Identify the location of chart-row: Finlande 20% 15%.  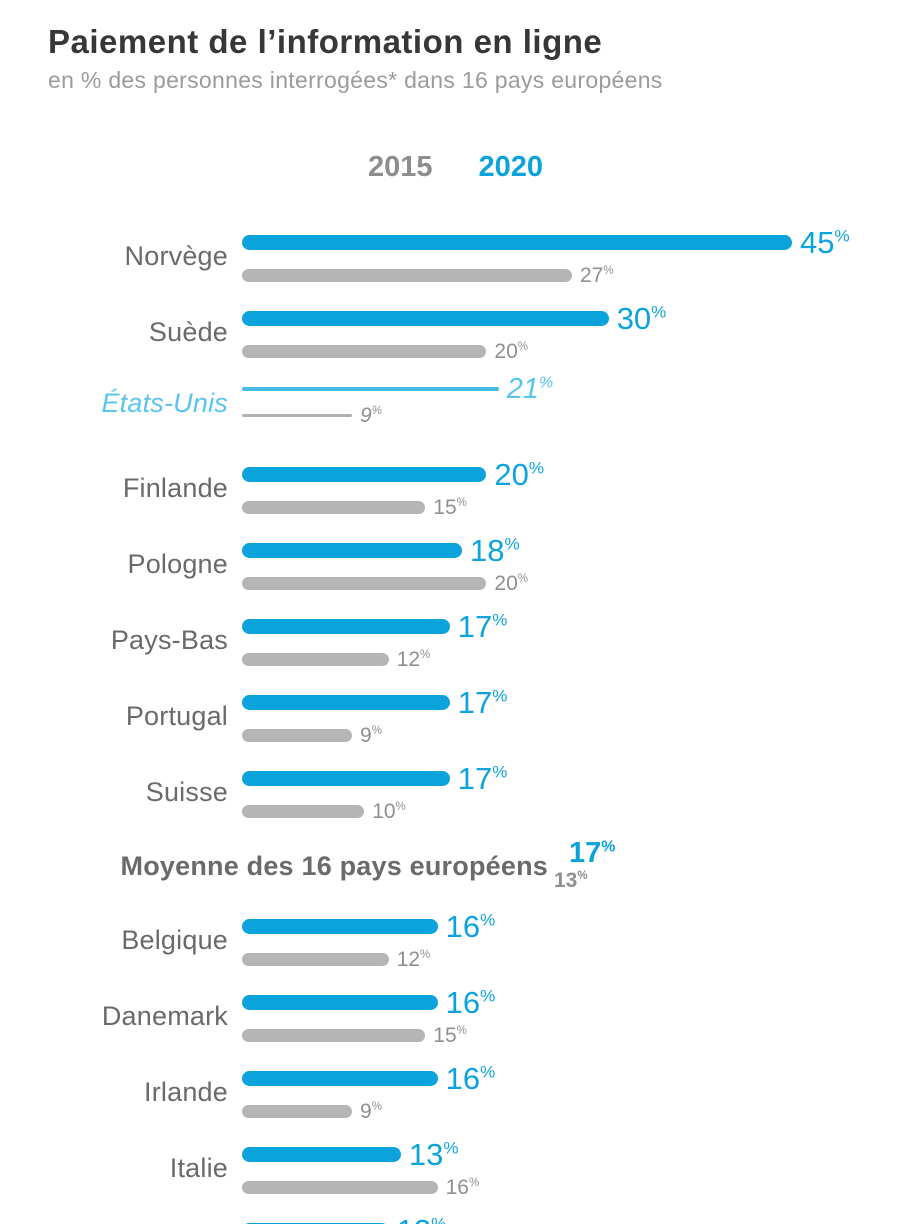
(453, 488).